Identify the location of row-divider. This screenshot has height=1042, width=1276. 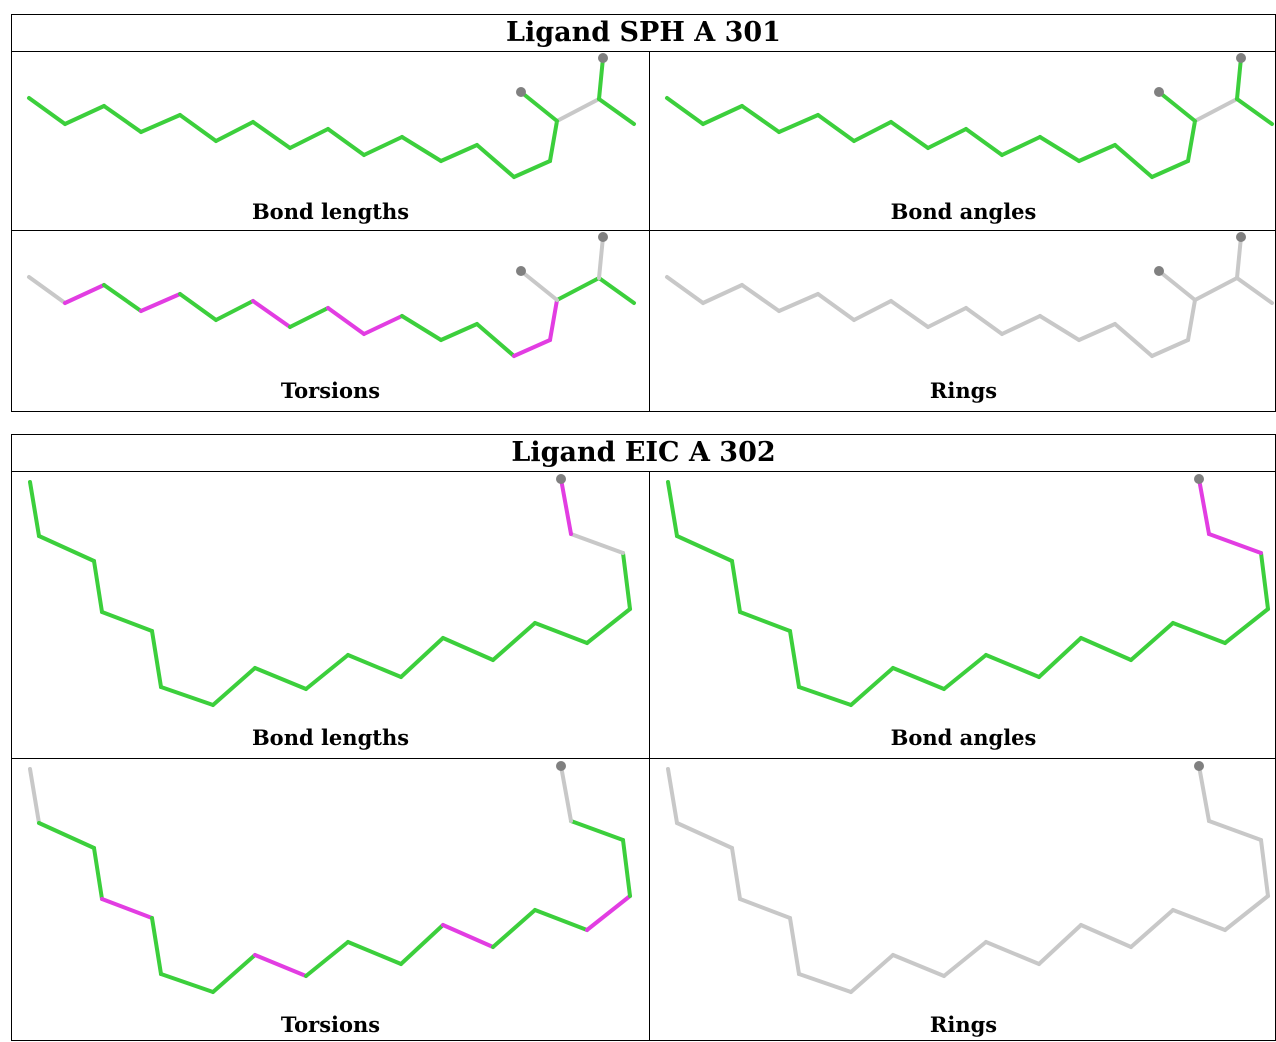
(643, 230).